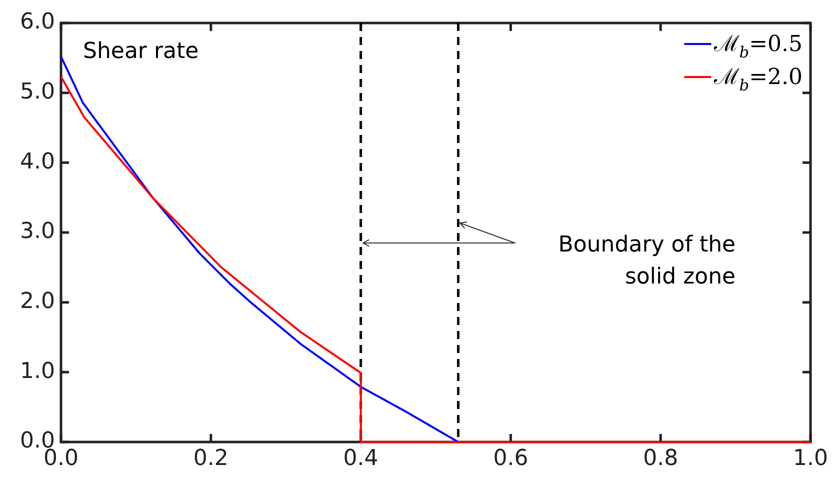  What do you see at coordinates (37, 92) in the screenshot?
I see `y-tick-label: 5.0` at bounding box center [37, 92].